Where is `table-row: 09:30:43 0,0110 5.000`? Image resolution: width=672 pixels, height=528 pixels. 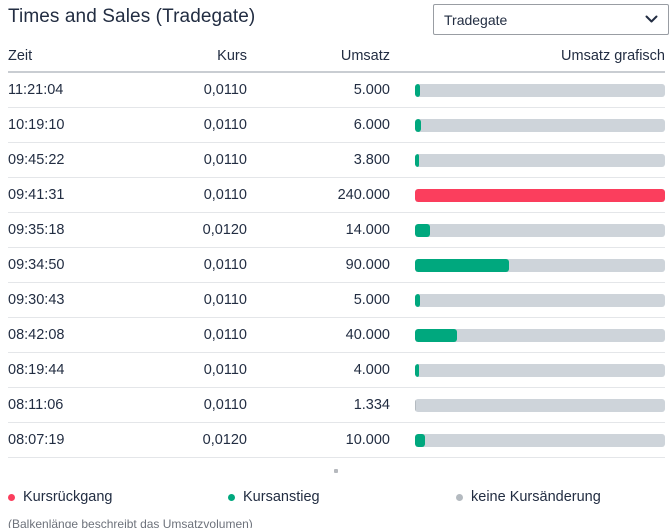 table-row: 09:30:43 0,0110 5.000 is located at coordinates (336, 300).